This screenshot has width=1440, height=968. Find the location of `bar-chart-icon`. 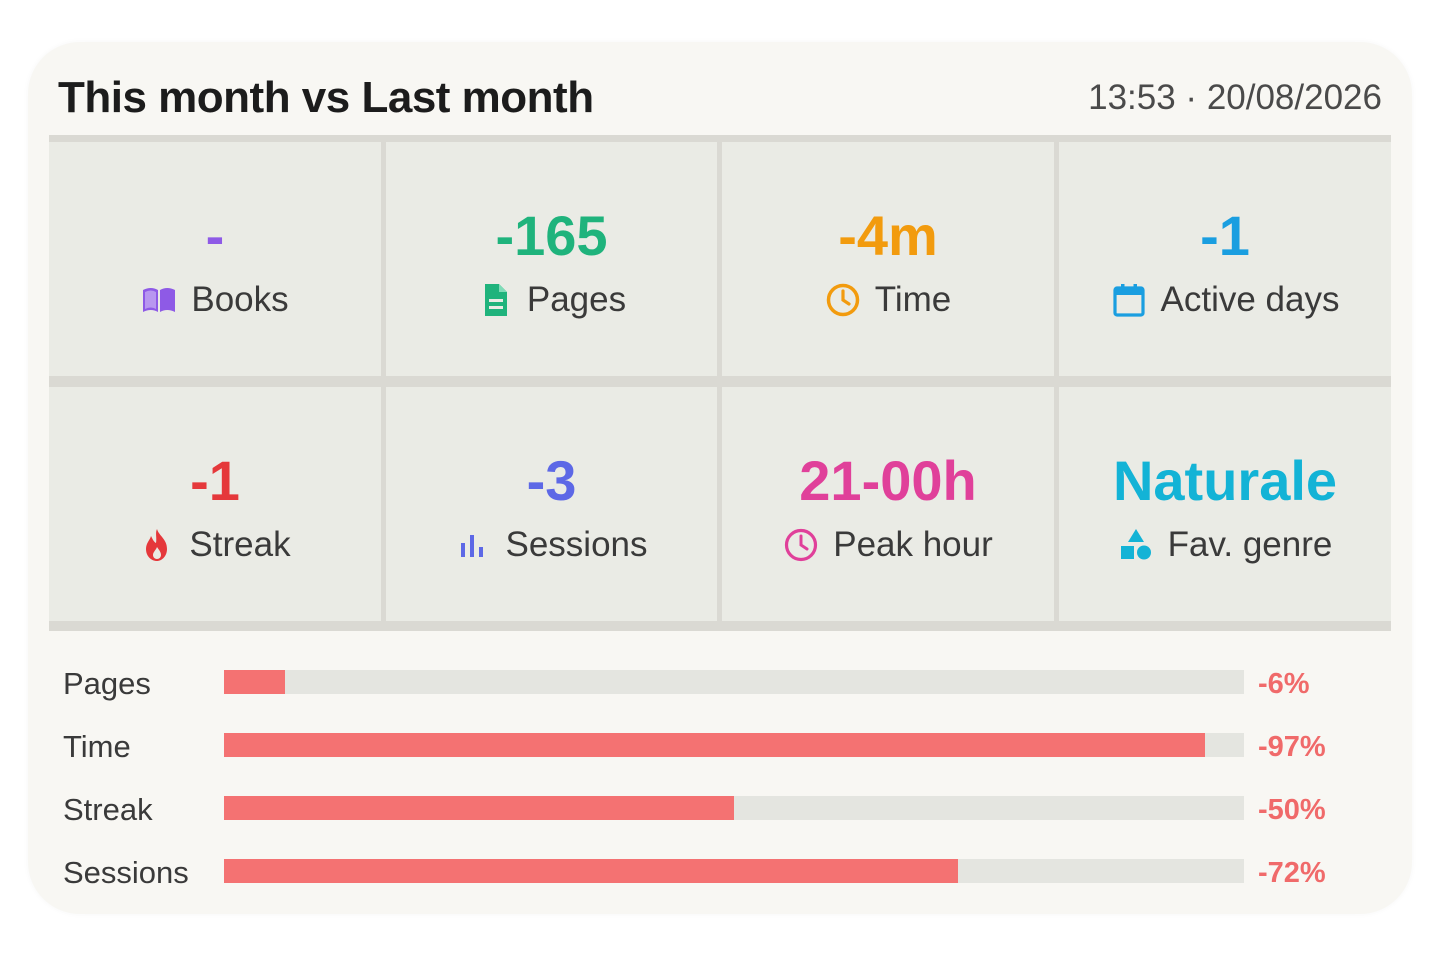

bar-chart-icon is located at coordinates (473, 545).